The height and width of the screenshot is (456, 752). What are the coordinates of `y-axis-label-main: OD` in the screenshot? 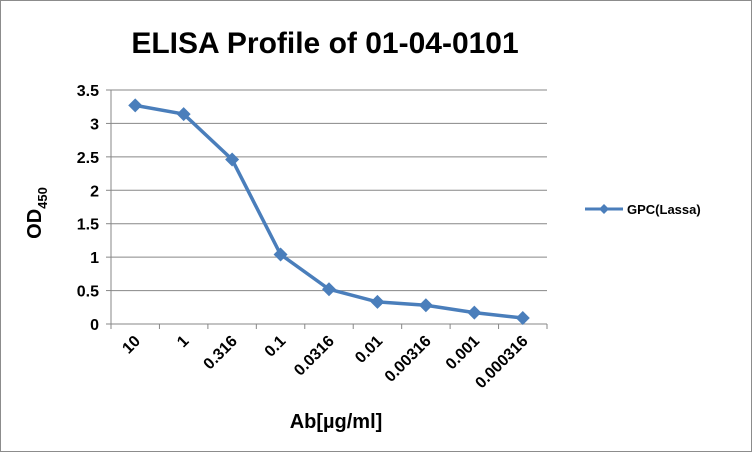 It's located at (35, 224).